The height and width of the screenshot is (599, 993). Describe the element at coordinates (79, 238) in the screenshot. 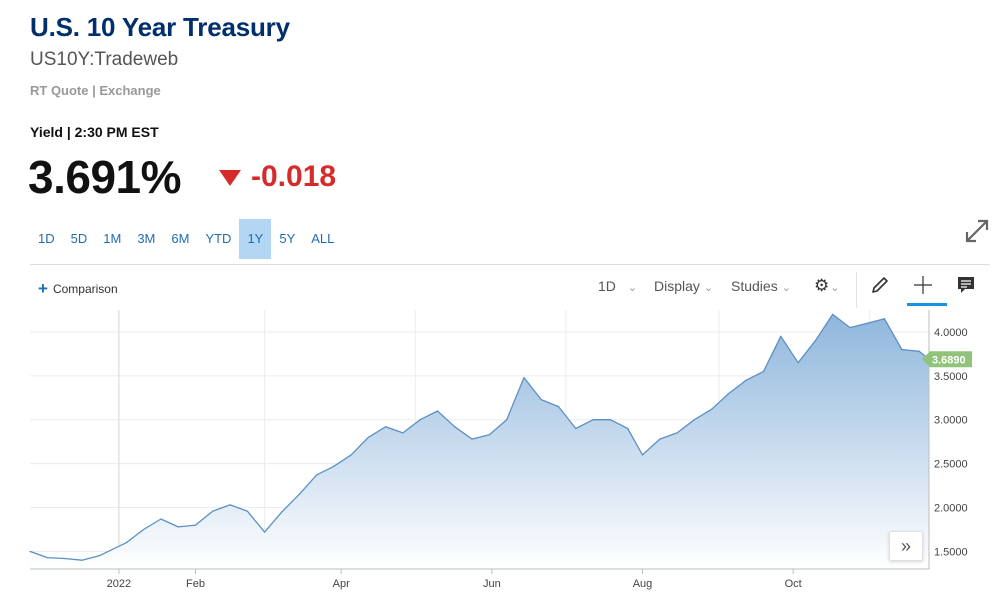

I see `range-button-5d: 5D` at that location.